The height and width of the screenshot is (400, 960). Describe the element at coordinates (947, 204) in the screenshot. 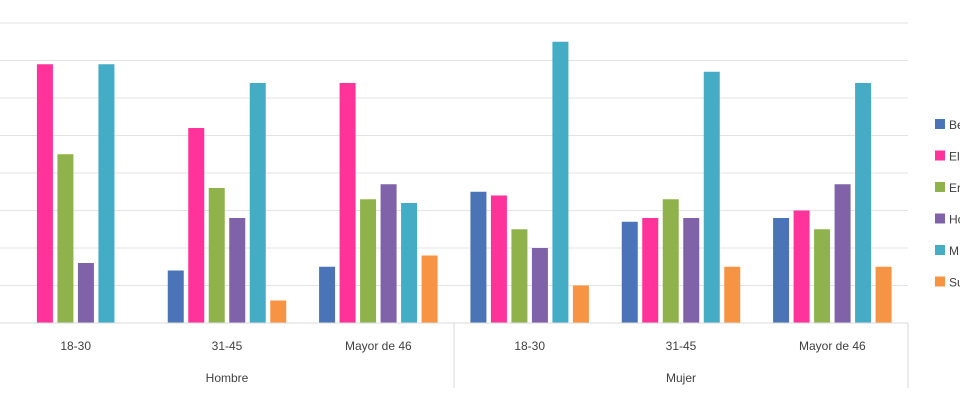

I see `legend: Be El Er Ho M Su` at that location.